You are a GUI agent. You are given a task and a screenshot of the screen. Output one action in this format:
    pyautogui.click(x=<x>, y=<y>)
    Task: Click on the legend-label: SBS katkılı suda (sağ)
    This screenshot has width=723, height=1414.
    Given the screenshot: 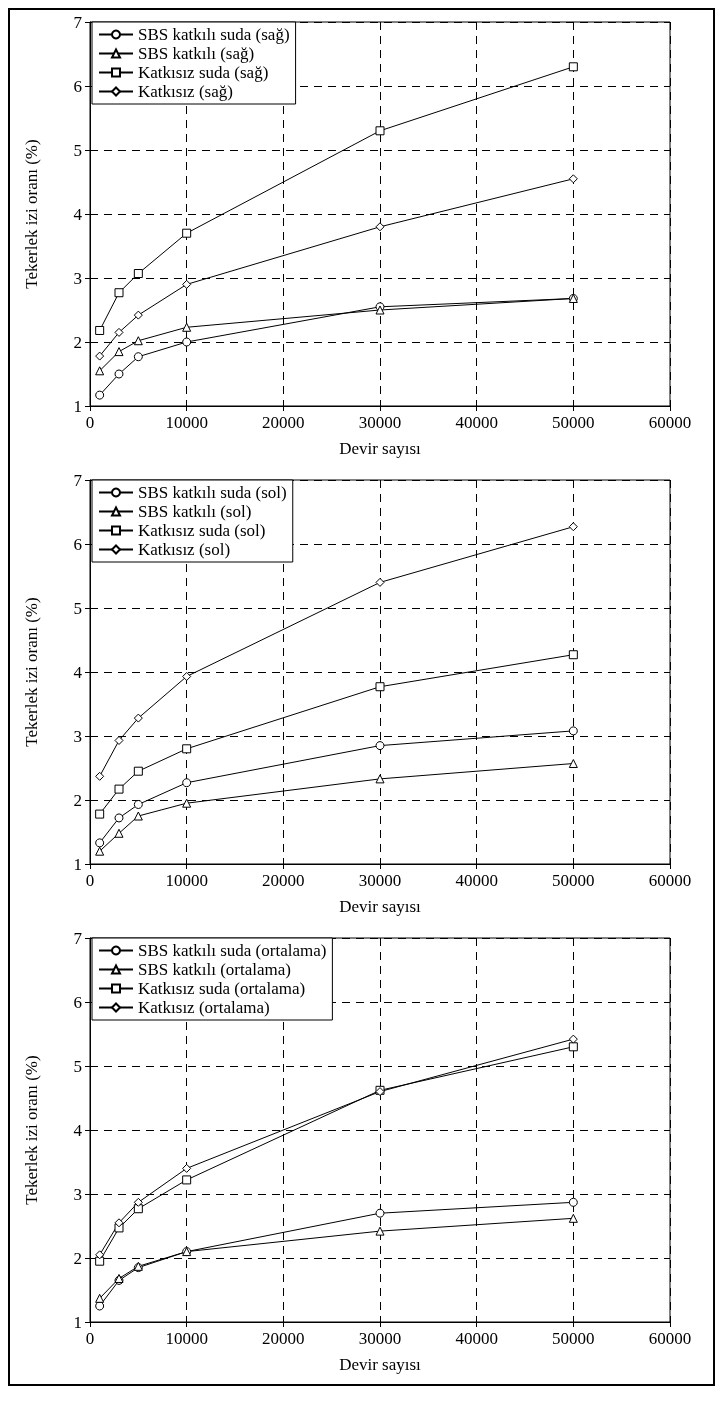 What is the action you would take?
    pyautogui.click(x=214, y=34)
    